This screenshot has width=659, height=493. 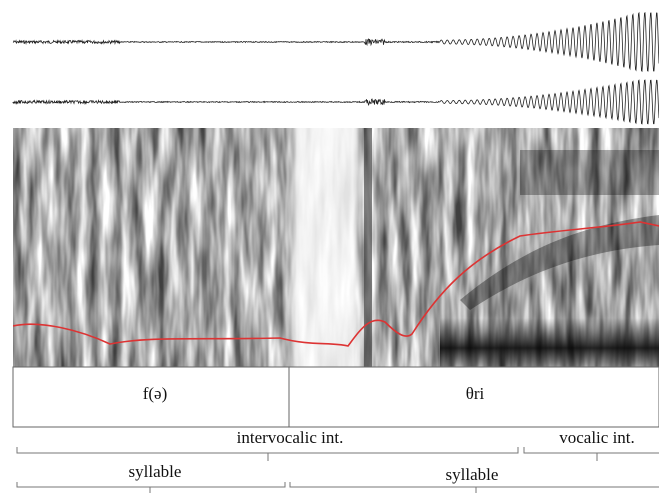 I want to click on bracket-label: vocalic int., so click(x=597, y=437).